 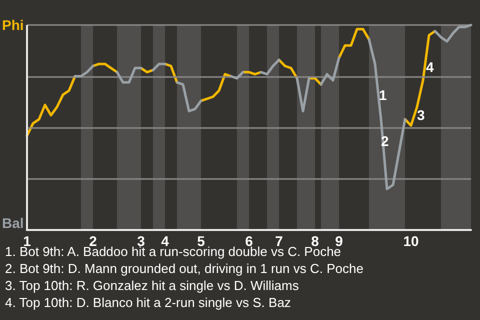 I want to click on x-tick-label: 2, so click(x=93, y=241).